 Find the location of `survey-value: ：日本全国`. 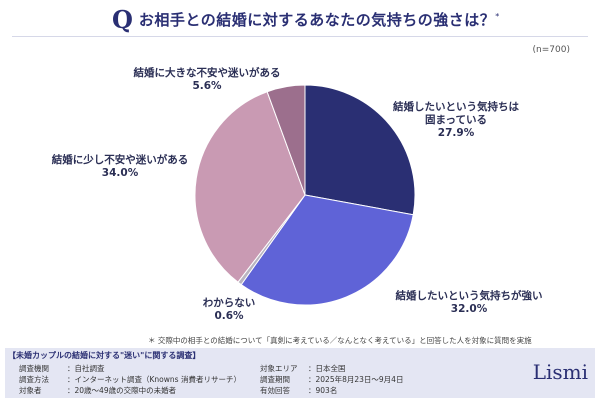

survey-value: ：日本全国 is located at coordinates (327, 368).